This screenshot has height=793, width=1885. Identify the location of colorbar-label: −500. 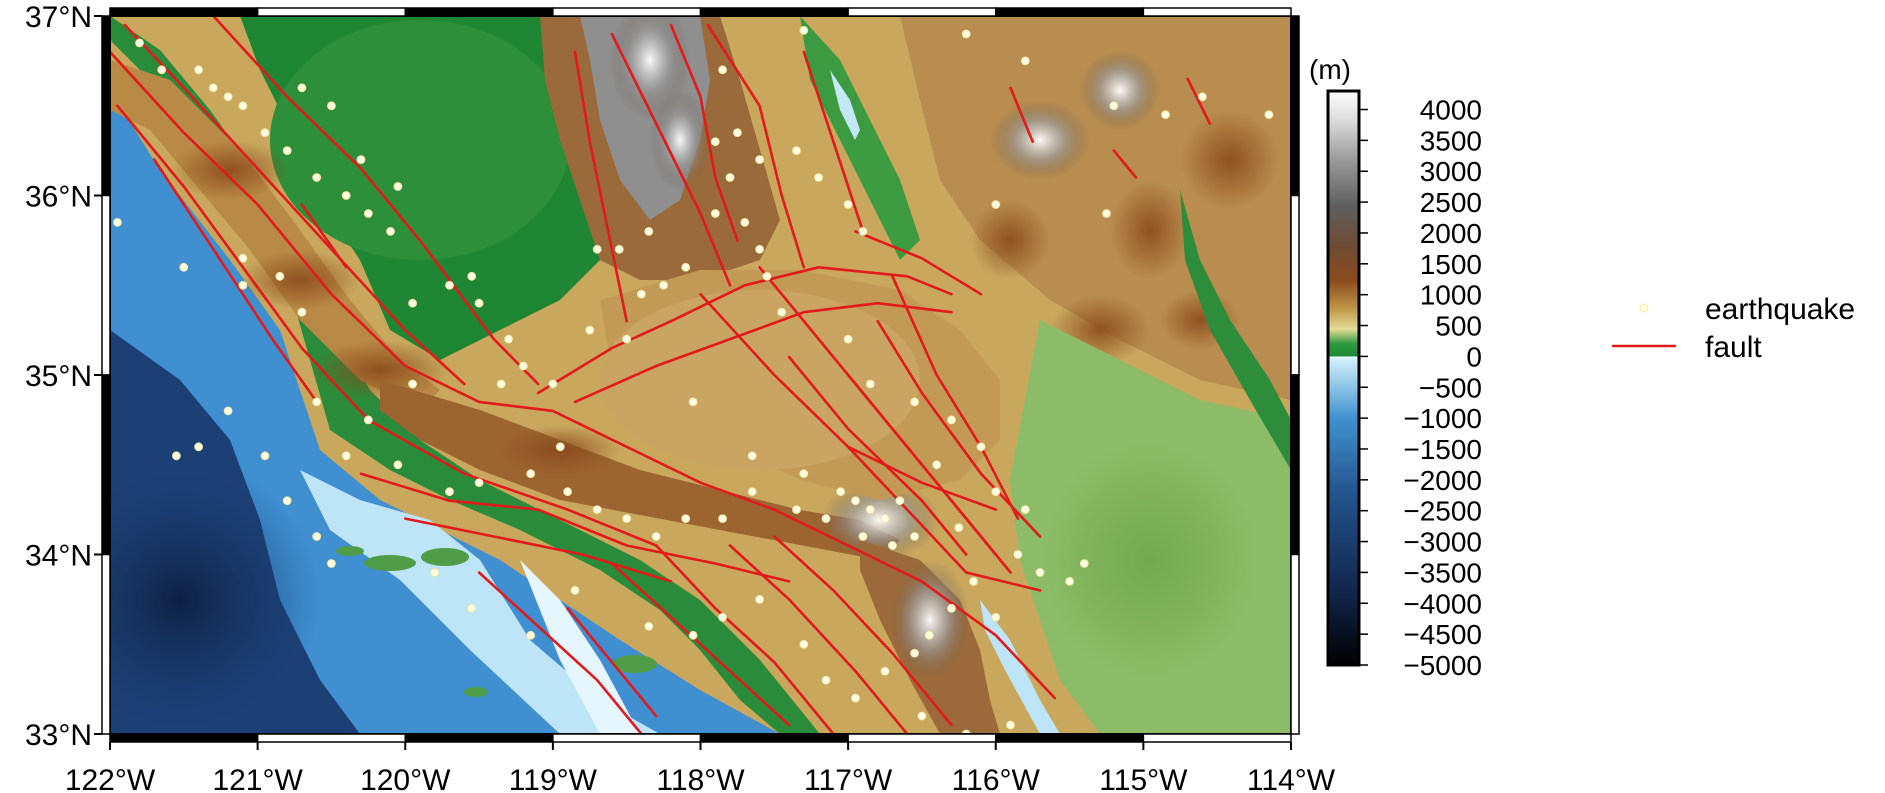
(1450, 387).